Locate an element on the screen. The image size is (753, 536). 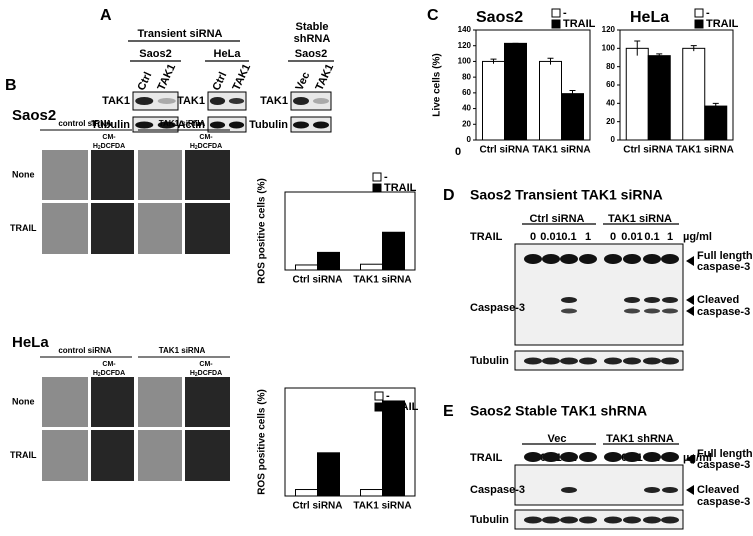
lane-label: Ctrl is located at coordinates (144, 81).